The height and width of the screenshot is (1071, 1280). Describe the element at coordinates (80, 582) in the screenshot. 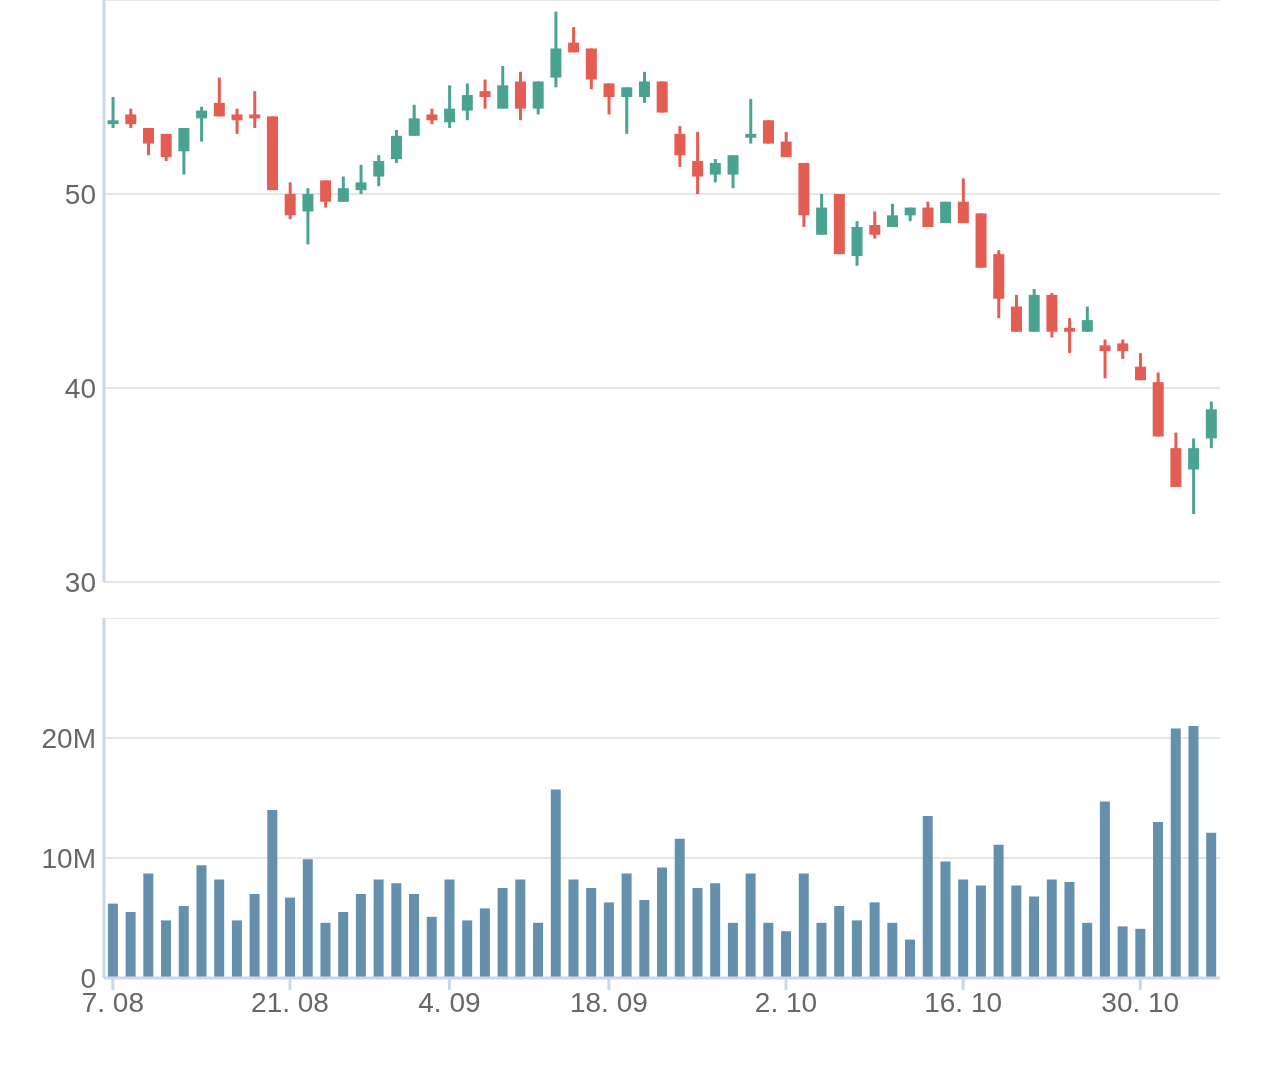

I see `y-tick-label: 30` at that location.